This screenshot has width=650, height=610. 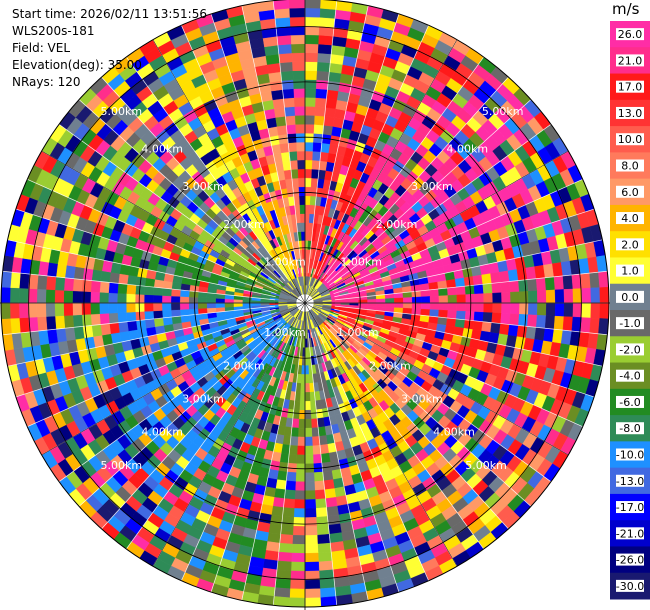 What do you see at coordinates (630, 507) in the screenshot?
I see `colorbar-tick-label: -17.0` at bounding box center [630, 507].